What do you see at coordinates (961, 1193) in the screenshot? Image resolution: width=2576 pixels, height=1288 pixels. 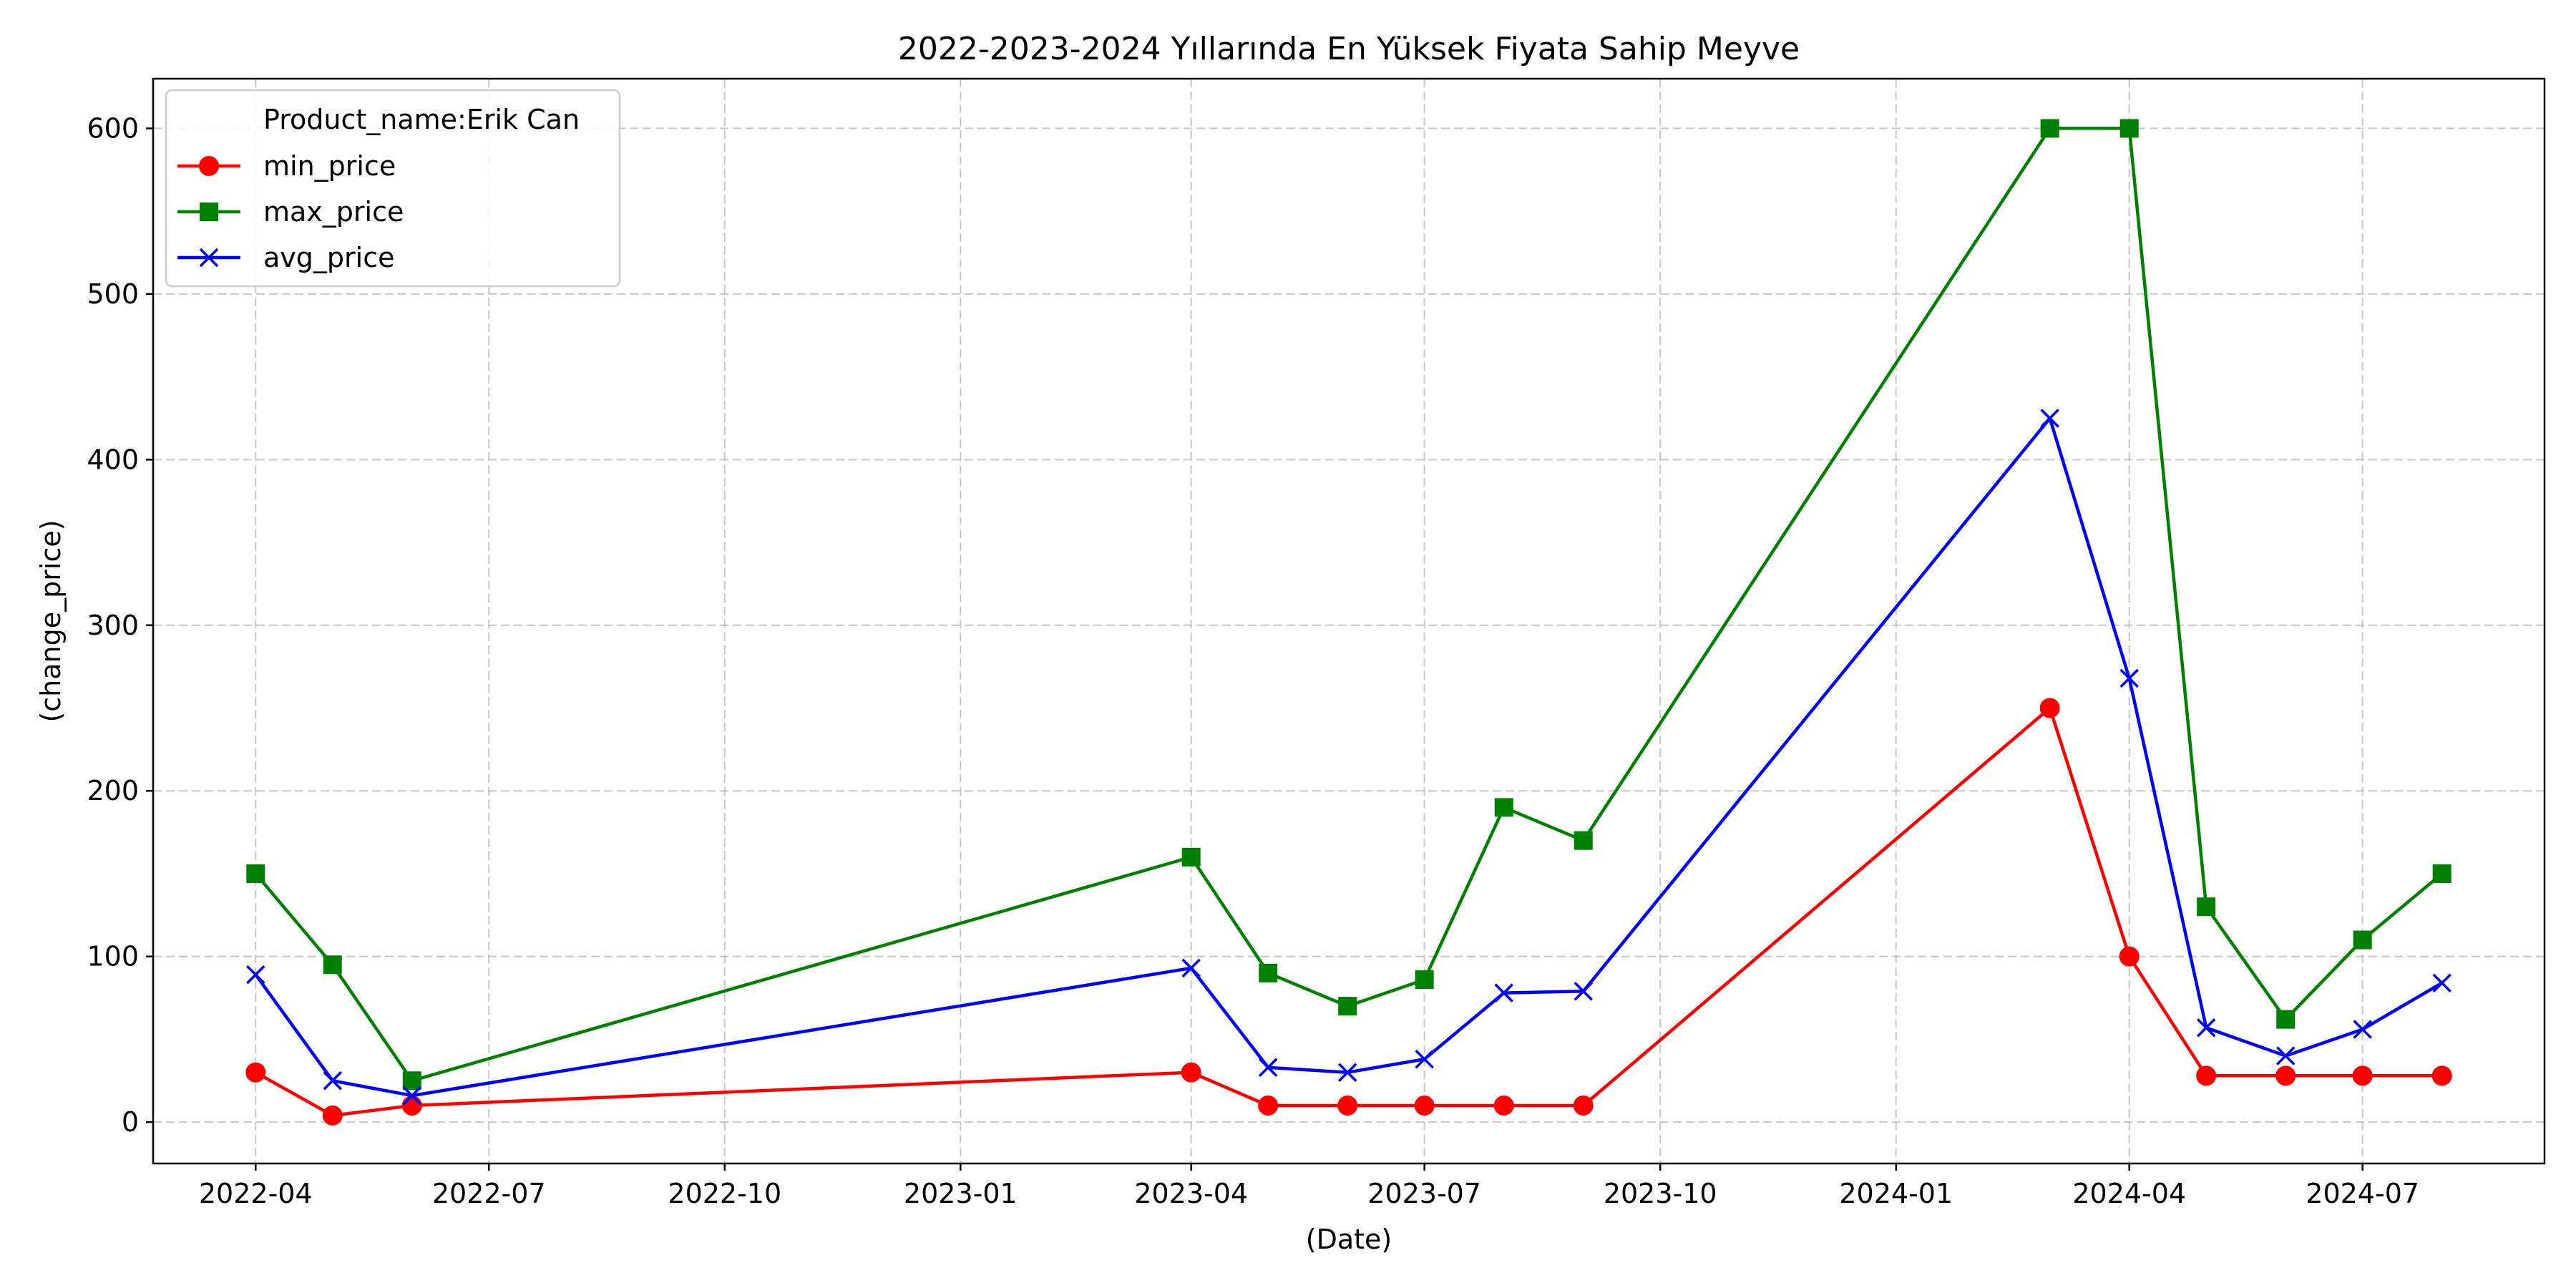 I see `x-tick-label: 2023-01` at bounding box center [961, 1193].